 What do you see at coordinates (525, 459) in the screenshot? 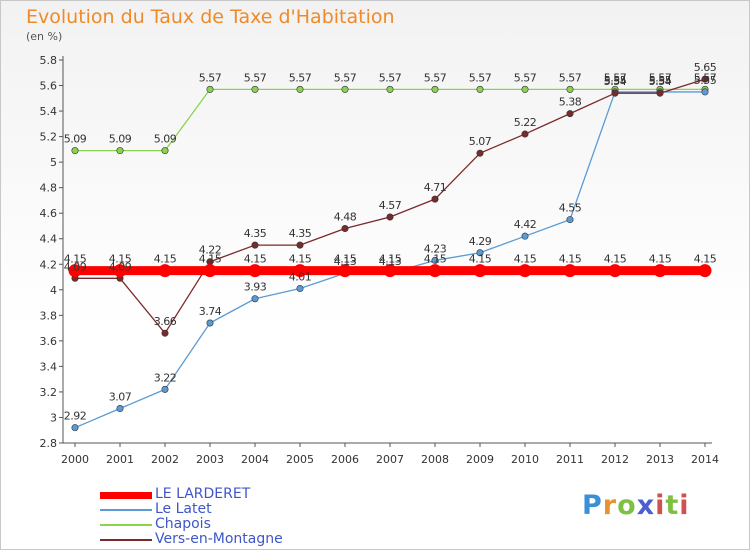
I see `x-tick-label: 2010` at bounding box center [525, 459].